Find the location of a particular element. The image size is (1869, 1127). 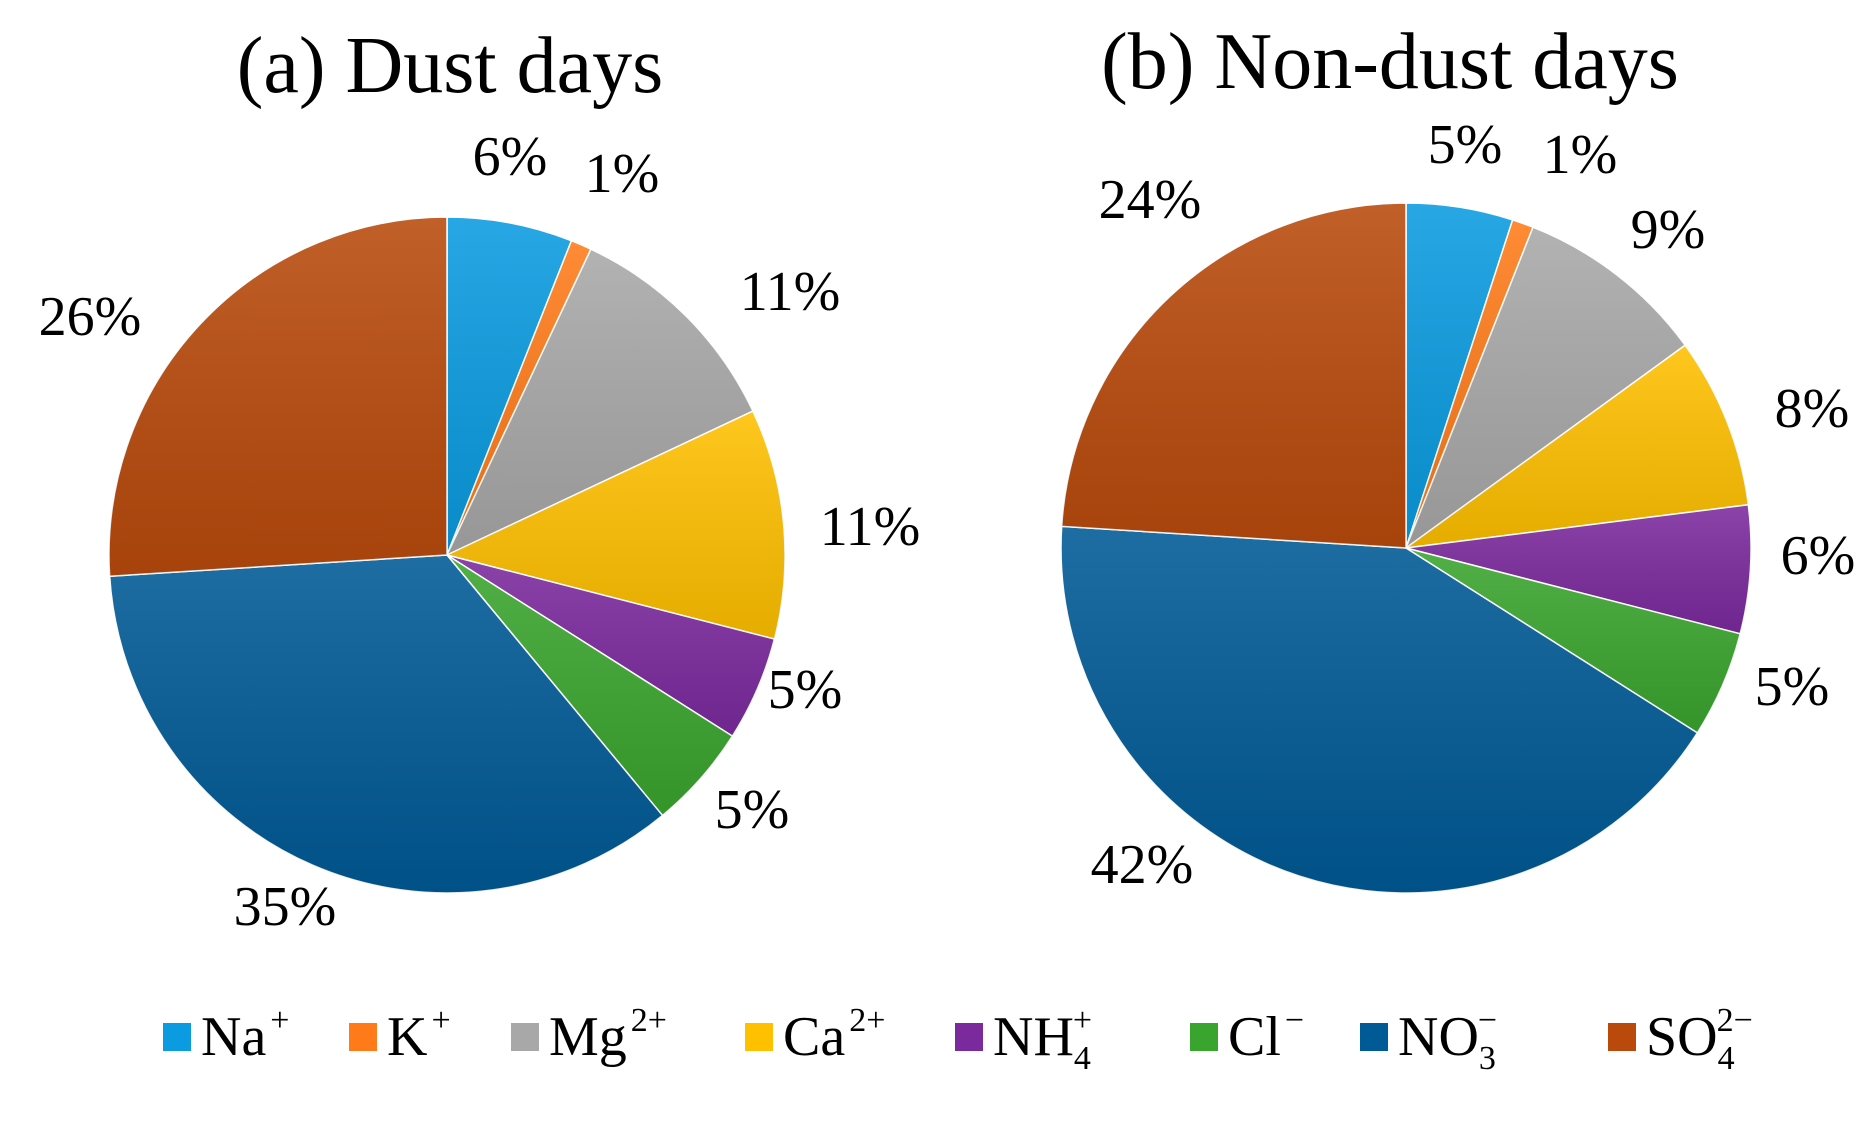

legend-label-base: Na is located at coordinates (233, 1037).